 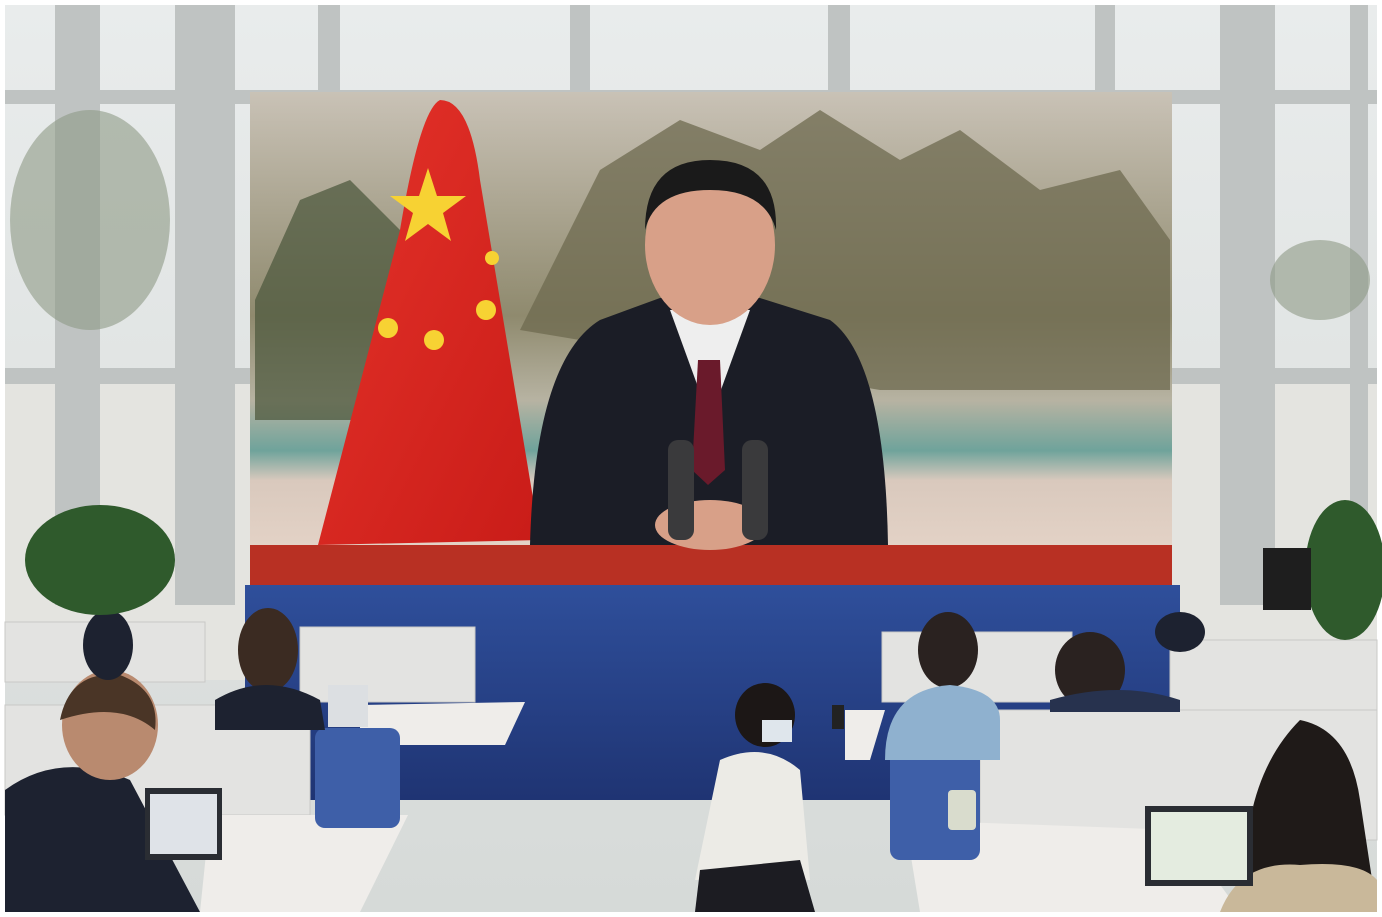 I want to click on face, so click(x=710, y=245).